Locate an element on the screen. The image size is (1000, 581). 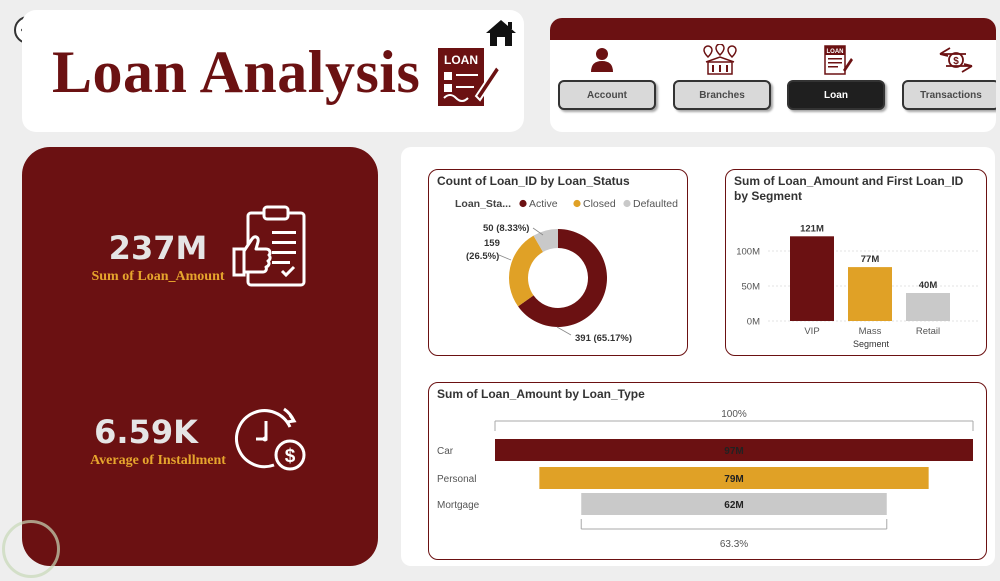
segment-bar-chart: 0M 50M 100M 121M VIP 77M Mass 40M Retail Segment is located at coordinates (857, 286).